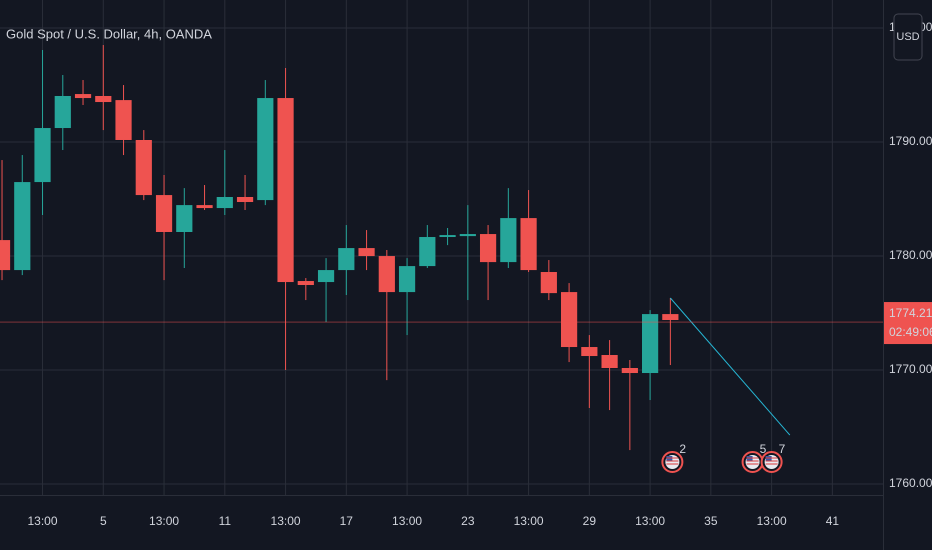 The height and width of the screenshot is (550, 932). What do you see at coordinates (109, 33) in the screenshot?
I see `chart-title: Gold Spot / U.S. Dollar, 4h, OANDA` at bounding box center [109, 33].